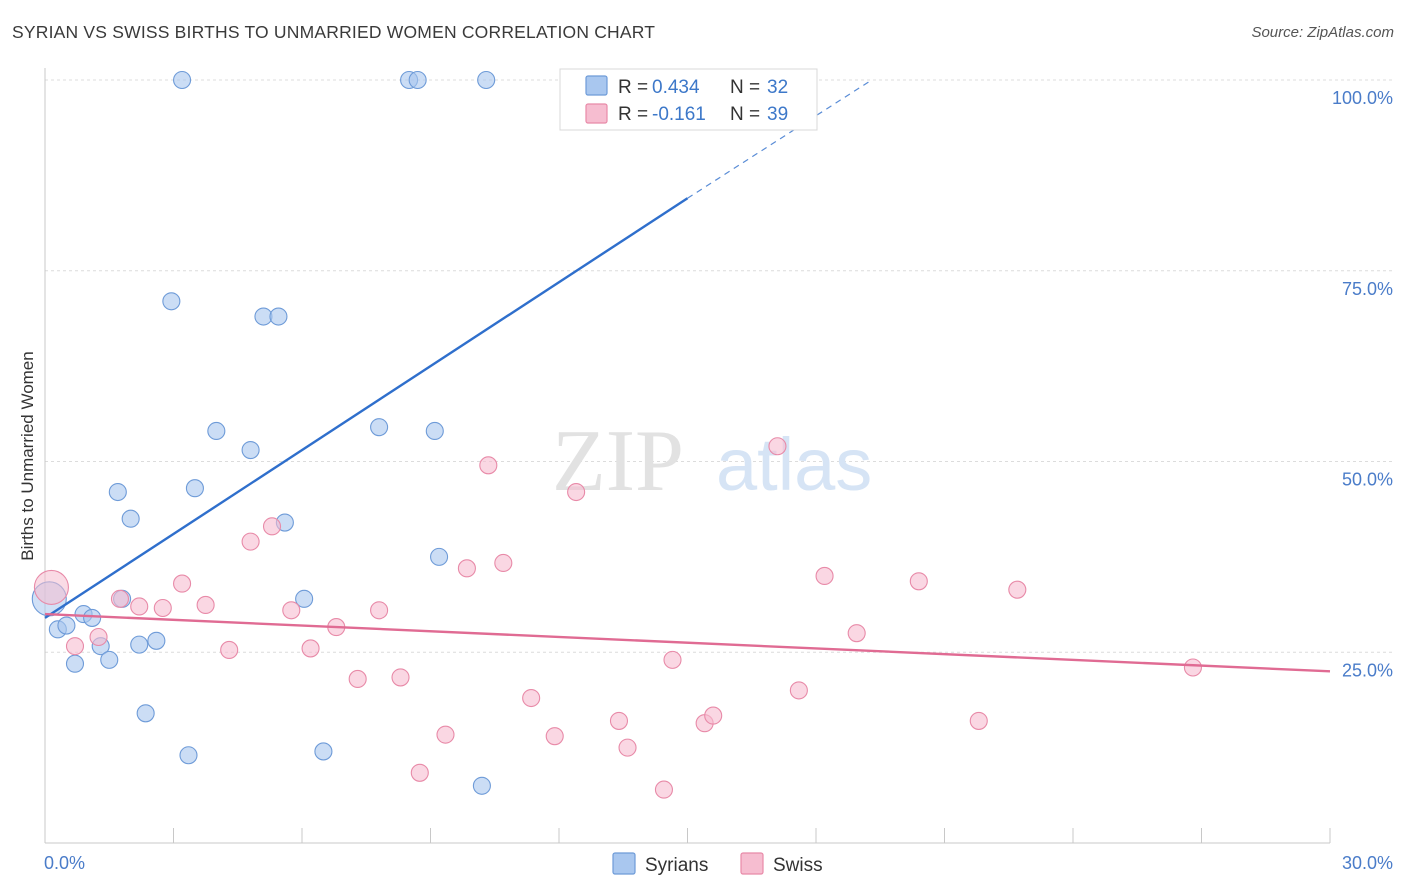 Image resolution: width=1406 pixels, height=892 pixels. I want to click on legend-n-label-syrians: N =, so click(747, 87).